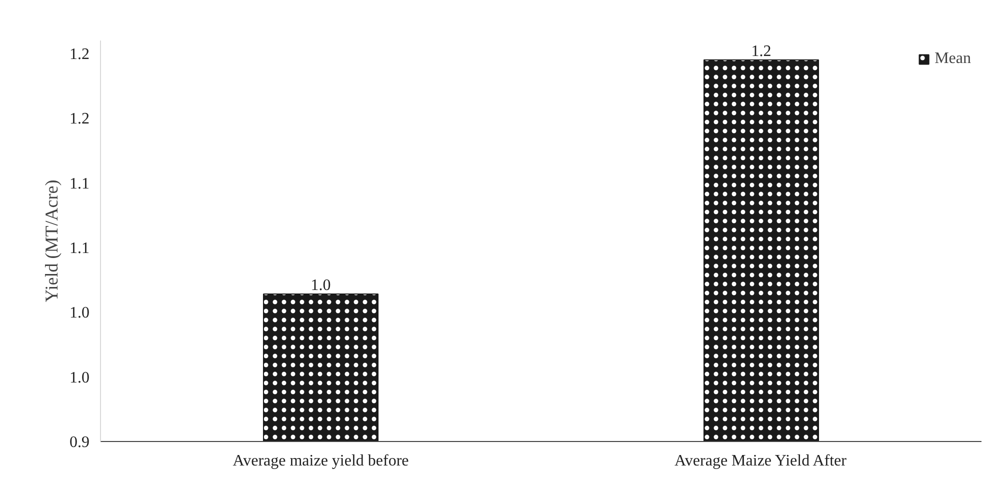 Image resolution: width=991 pixels, height=491 pixels. What do you see at coordinates (52, 241) in the screenshot?
I see `y-axis-title: Yield (MT/Acre)` at bounding box center [52, 241].